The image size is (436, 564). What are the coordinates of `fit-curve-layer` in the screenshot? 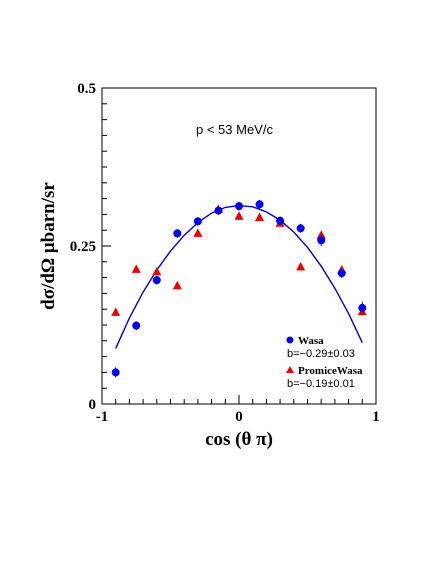 It's located at (239, 276).